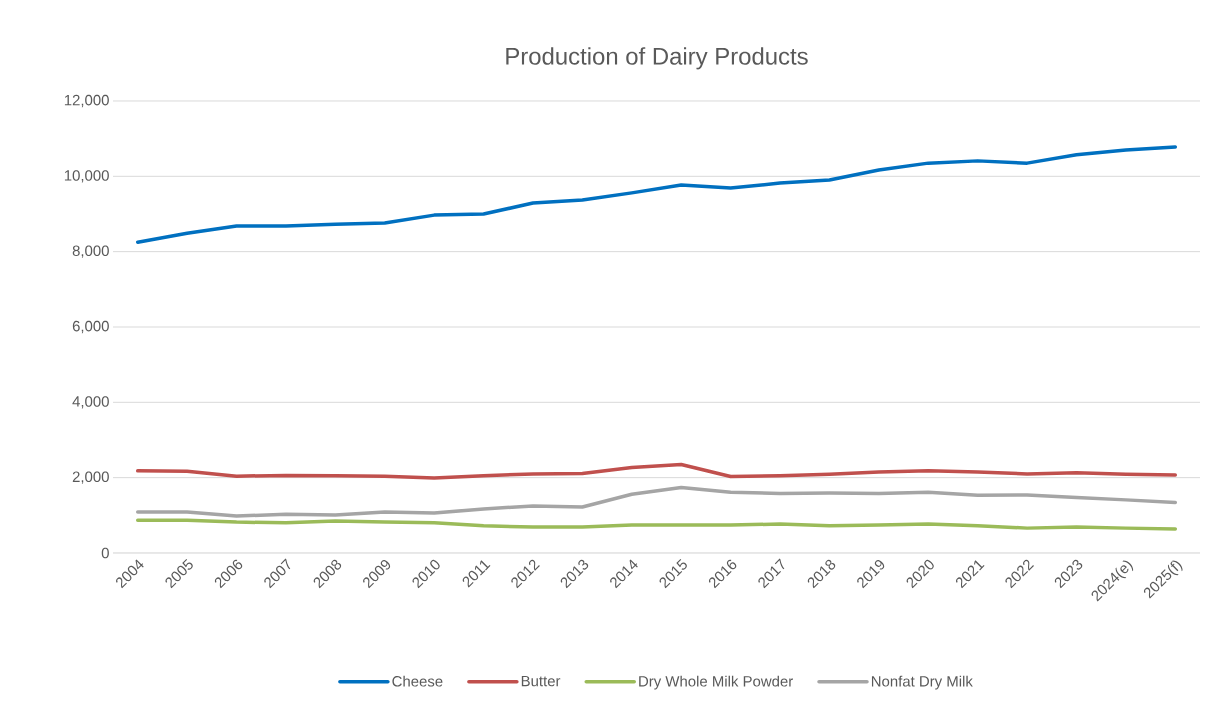 Image resolution: width=1217 pixels, height=719 pixels. I want to click on y-tick-label: 10,000, so click(86, 176).